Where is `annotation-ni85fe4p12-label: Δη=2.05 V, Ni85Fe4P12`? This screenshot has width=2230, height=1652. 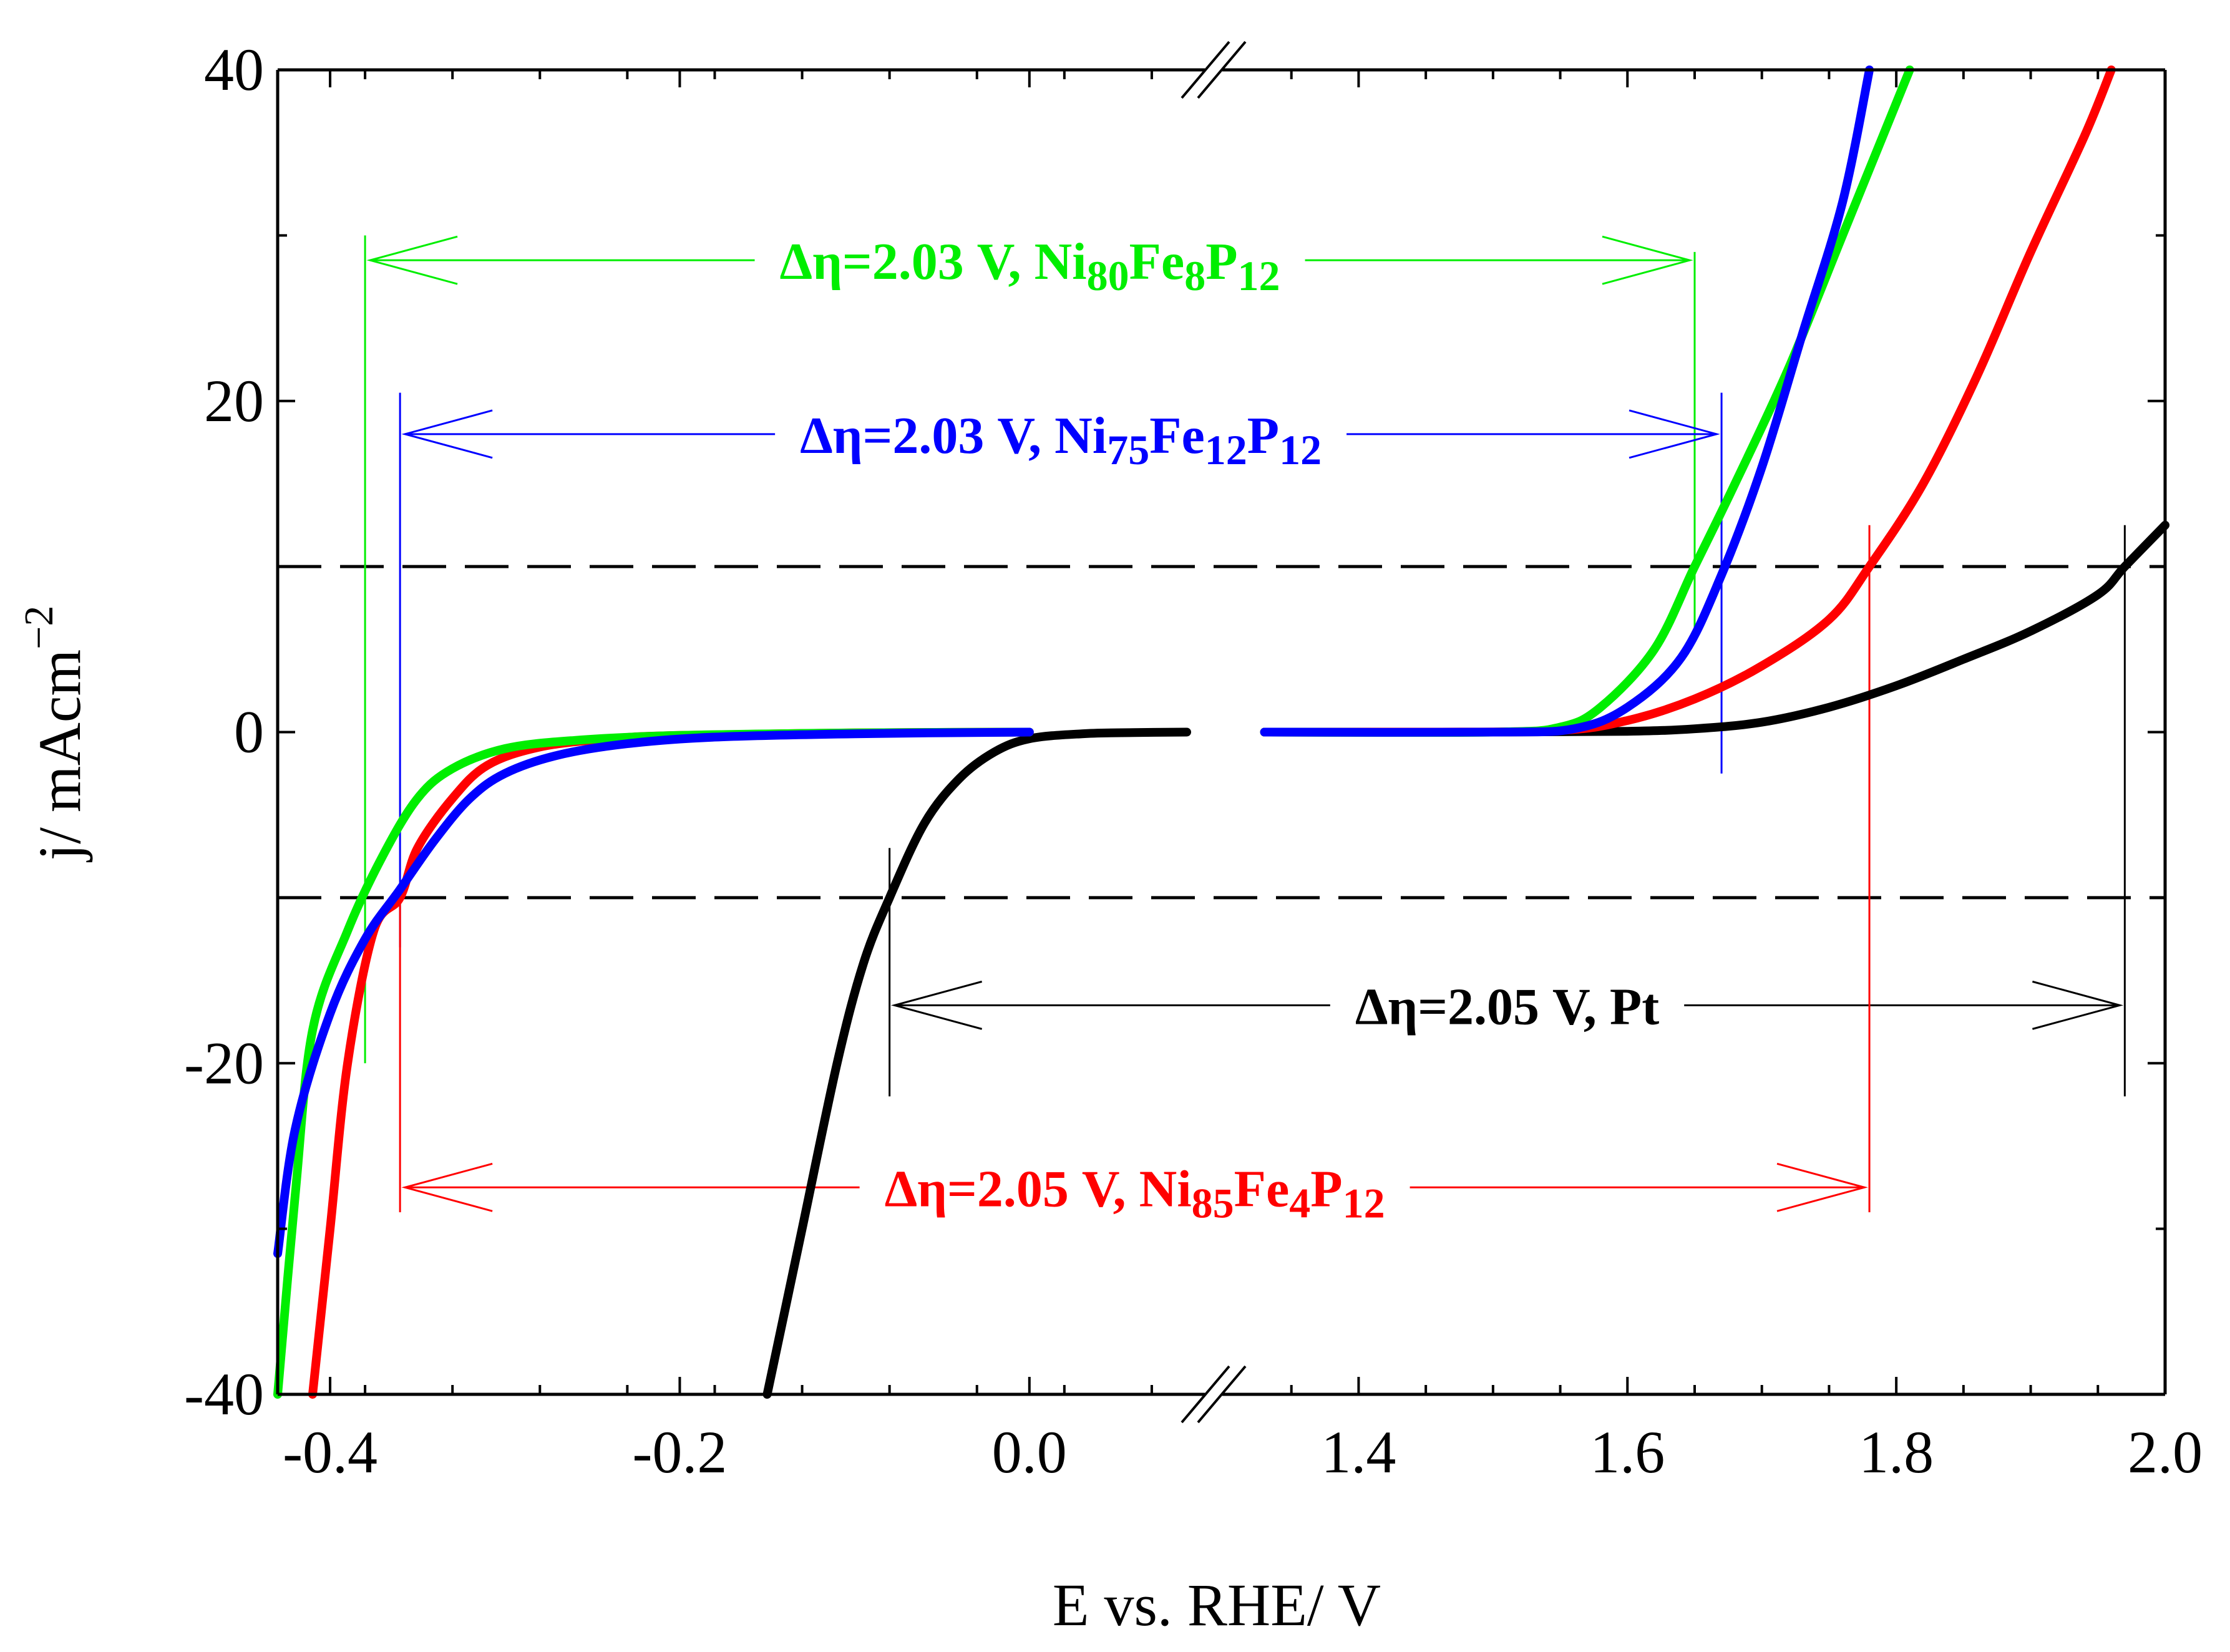
annotation-ni85fe4p12-label: Δη=2.05 V, Ni85Fe4P12 is located at coordinates (1135, 1193).